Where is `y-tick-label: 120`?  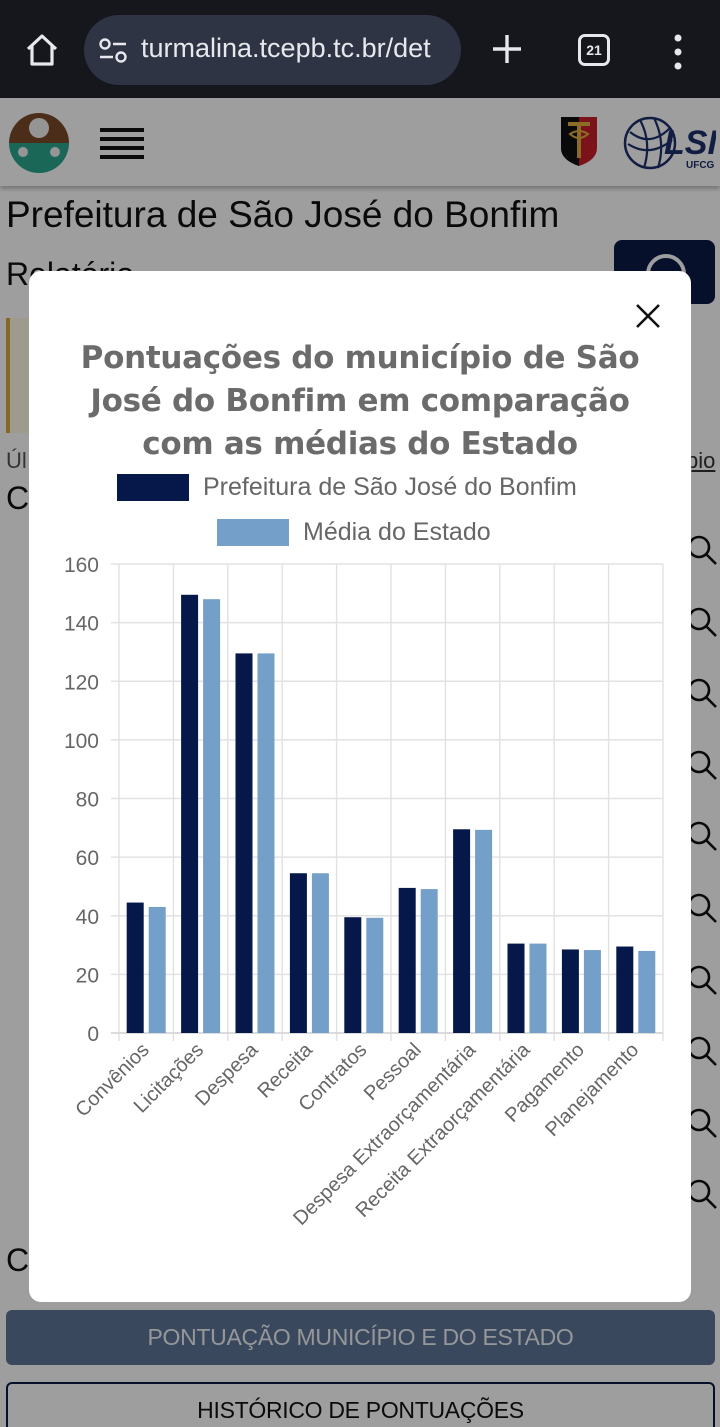 y-tick-label: 120 is located at coordinates (81, 682).